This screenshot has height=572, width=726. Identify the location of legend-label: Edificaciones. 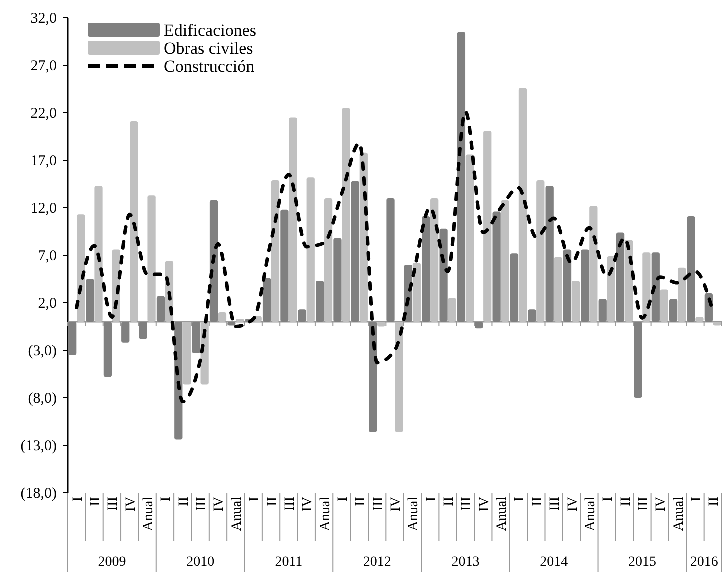
(210, 30).